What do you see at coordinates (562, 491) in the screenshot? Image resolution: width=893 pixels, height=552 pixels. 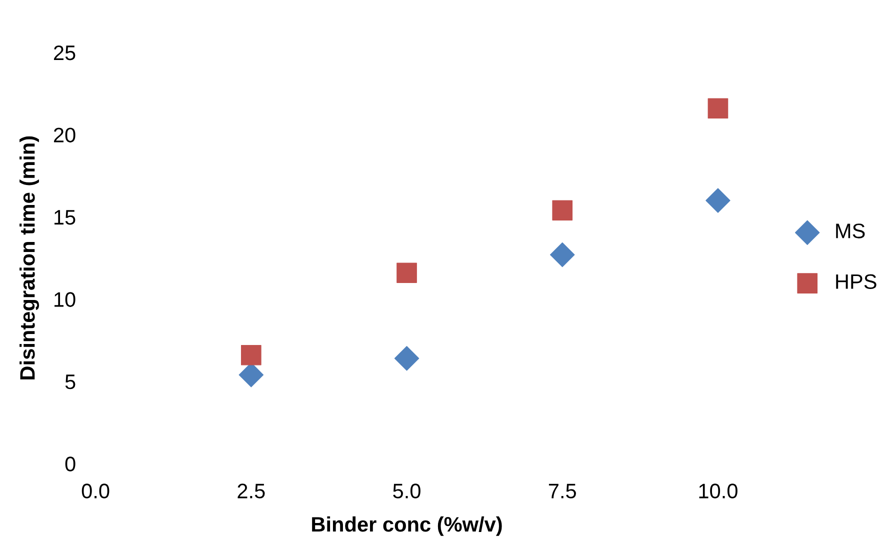 I see `x-tick-label: 7.5` at bounding box center [562, 491].